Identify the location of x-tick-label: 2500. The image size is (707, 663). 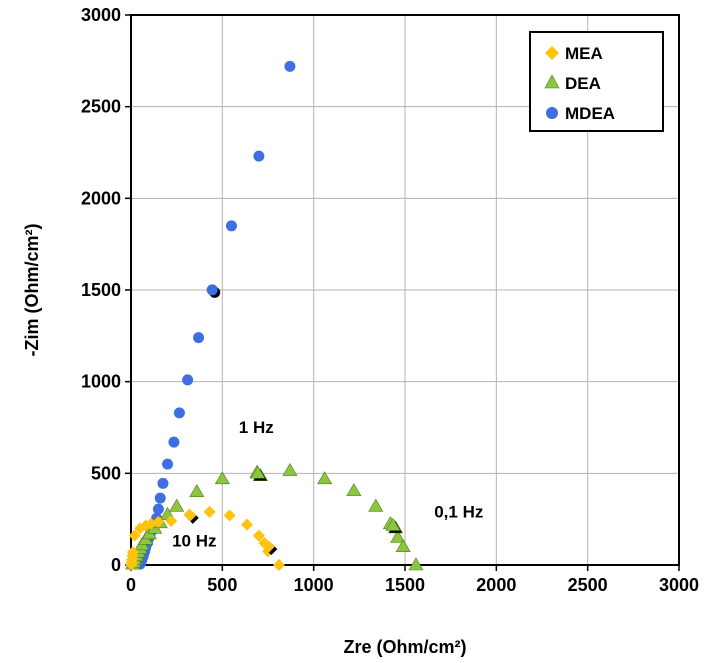
(588, 585).